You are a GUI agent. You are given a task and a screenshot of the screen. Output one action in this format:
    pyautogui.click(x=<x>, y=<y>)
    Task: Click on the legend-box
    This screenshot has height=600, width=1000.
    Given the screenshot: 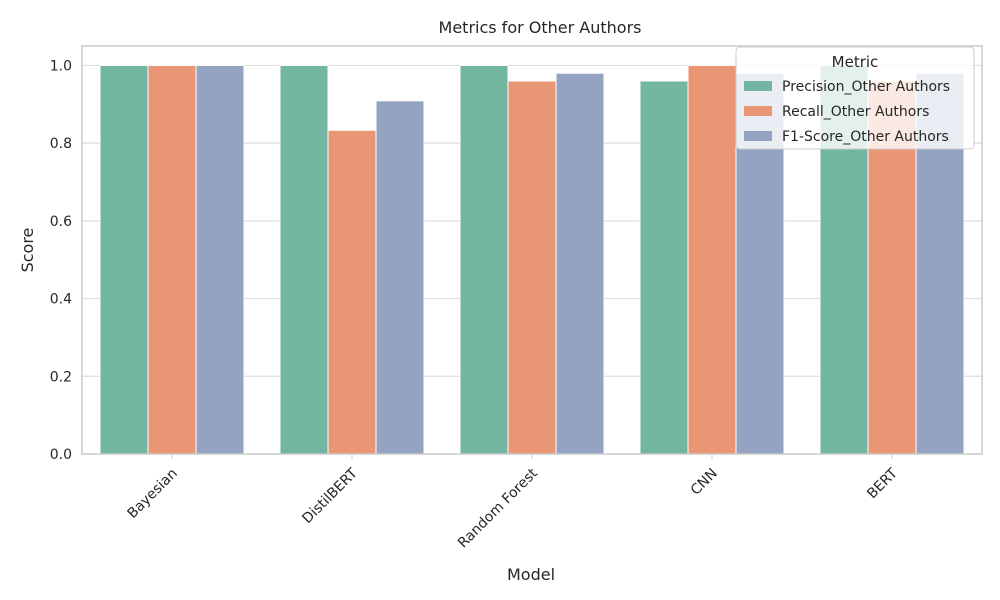 What is the action you would take?
    pyautogui.click(x=855, y=98)
    